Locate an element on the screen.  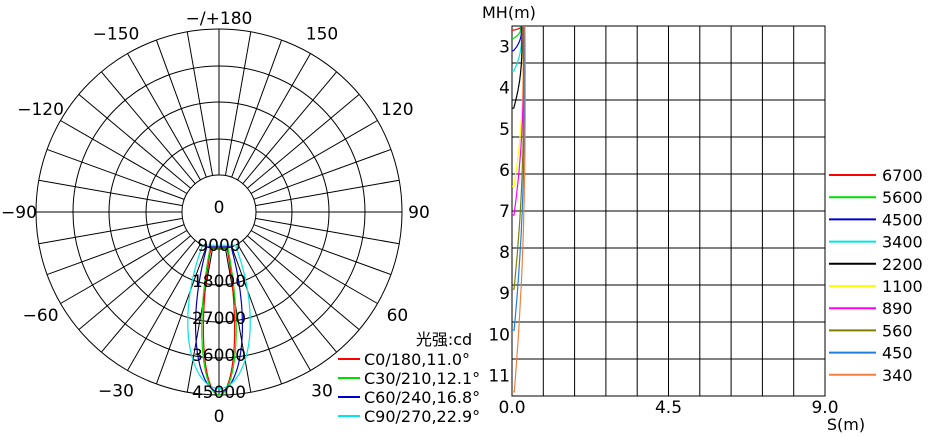
grid-y-tick: 9 is located at coordinates (504, 294).